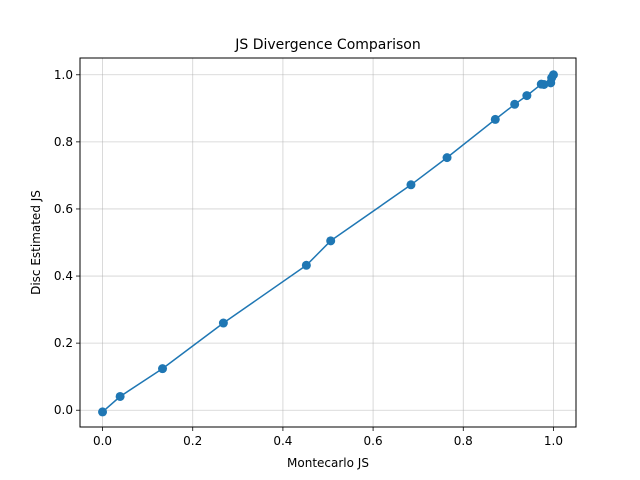 Image resolution: width=640 pixels, height=480 pixels. I want to click on x-axis-ticks: 0.0 0.2 0.4 0.6 0.8 1.0, so click(328, 437).